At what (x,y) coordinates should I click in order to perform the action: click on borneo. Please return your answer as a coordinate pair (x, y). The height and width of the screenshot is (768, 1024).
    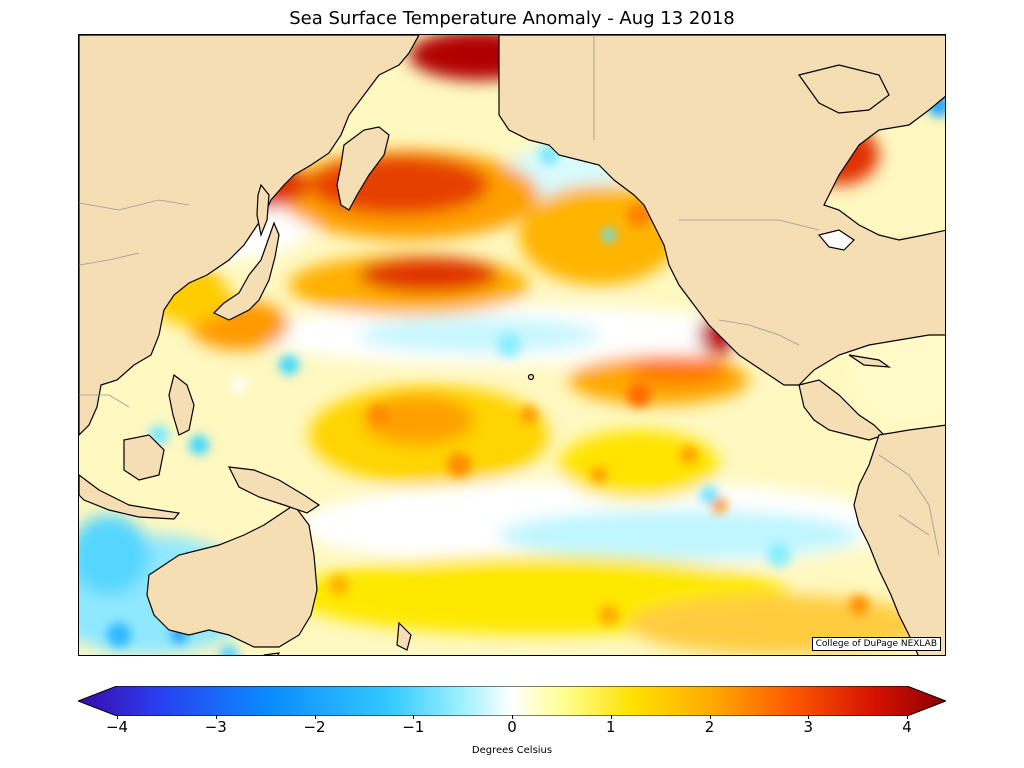
    Looking at the image, I should click on (144, 457).